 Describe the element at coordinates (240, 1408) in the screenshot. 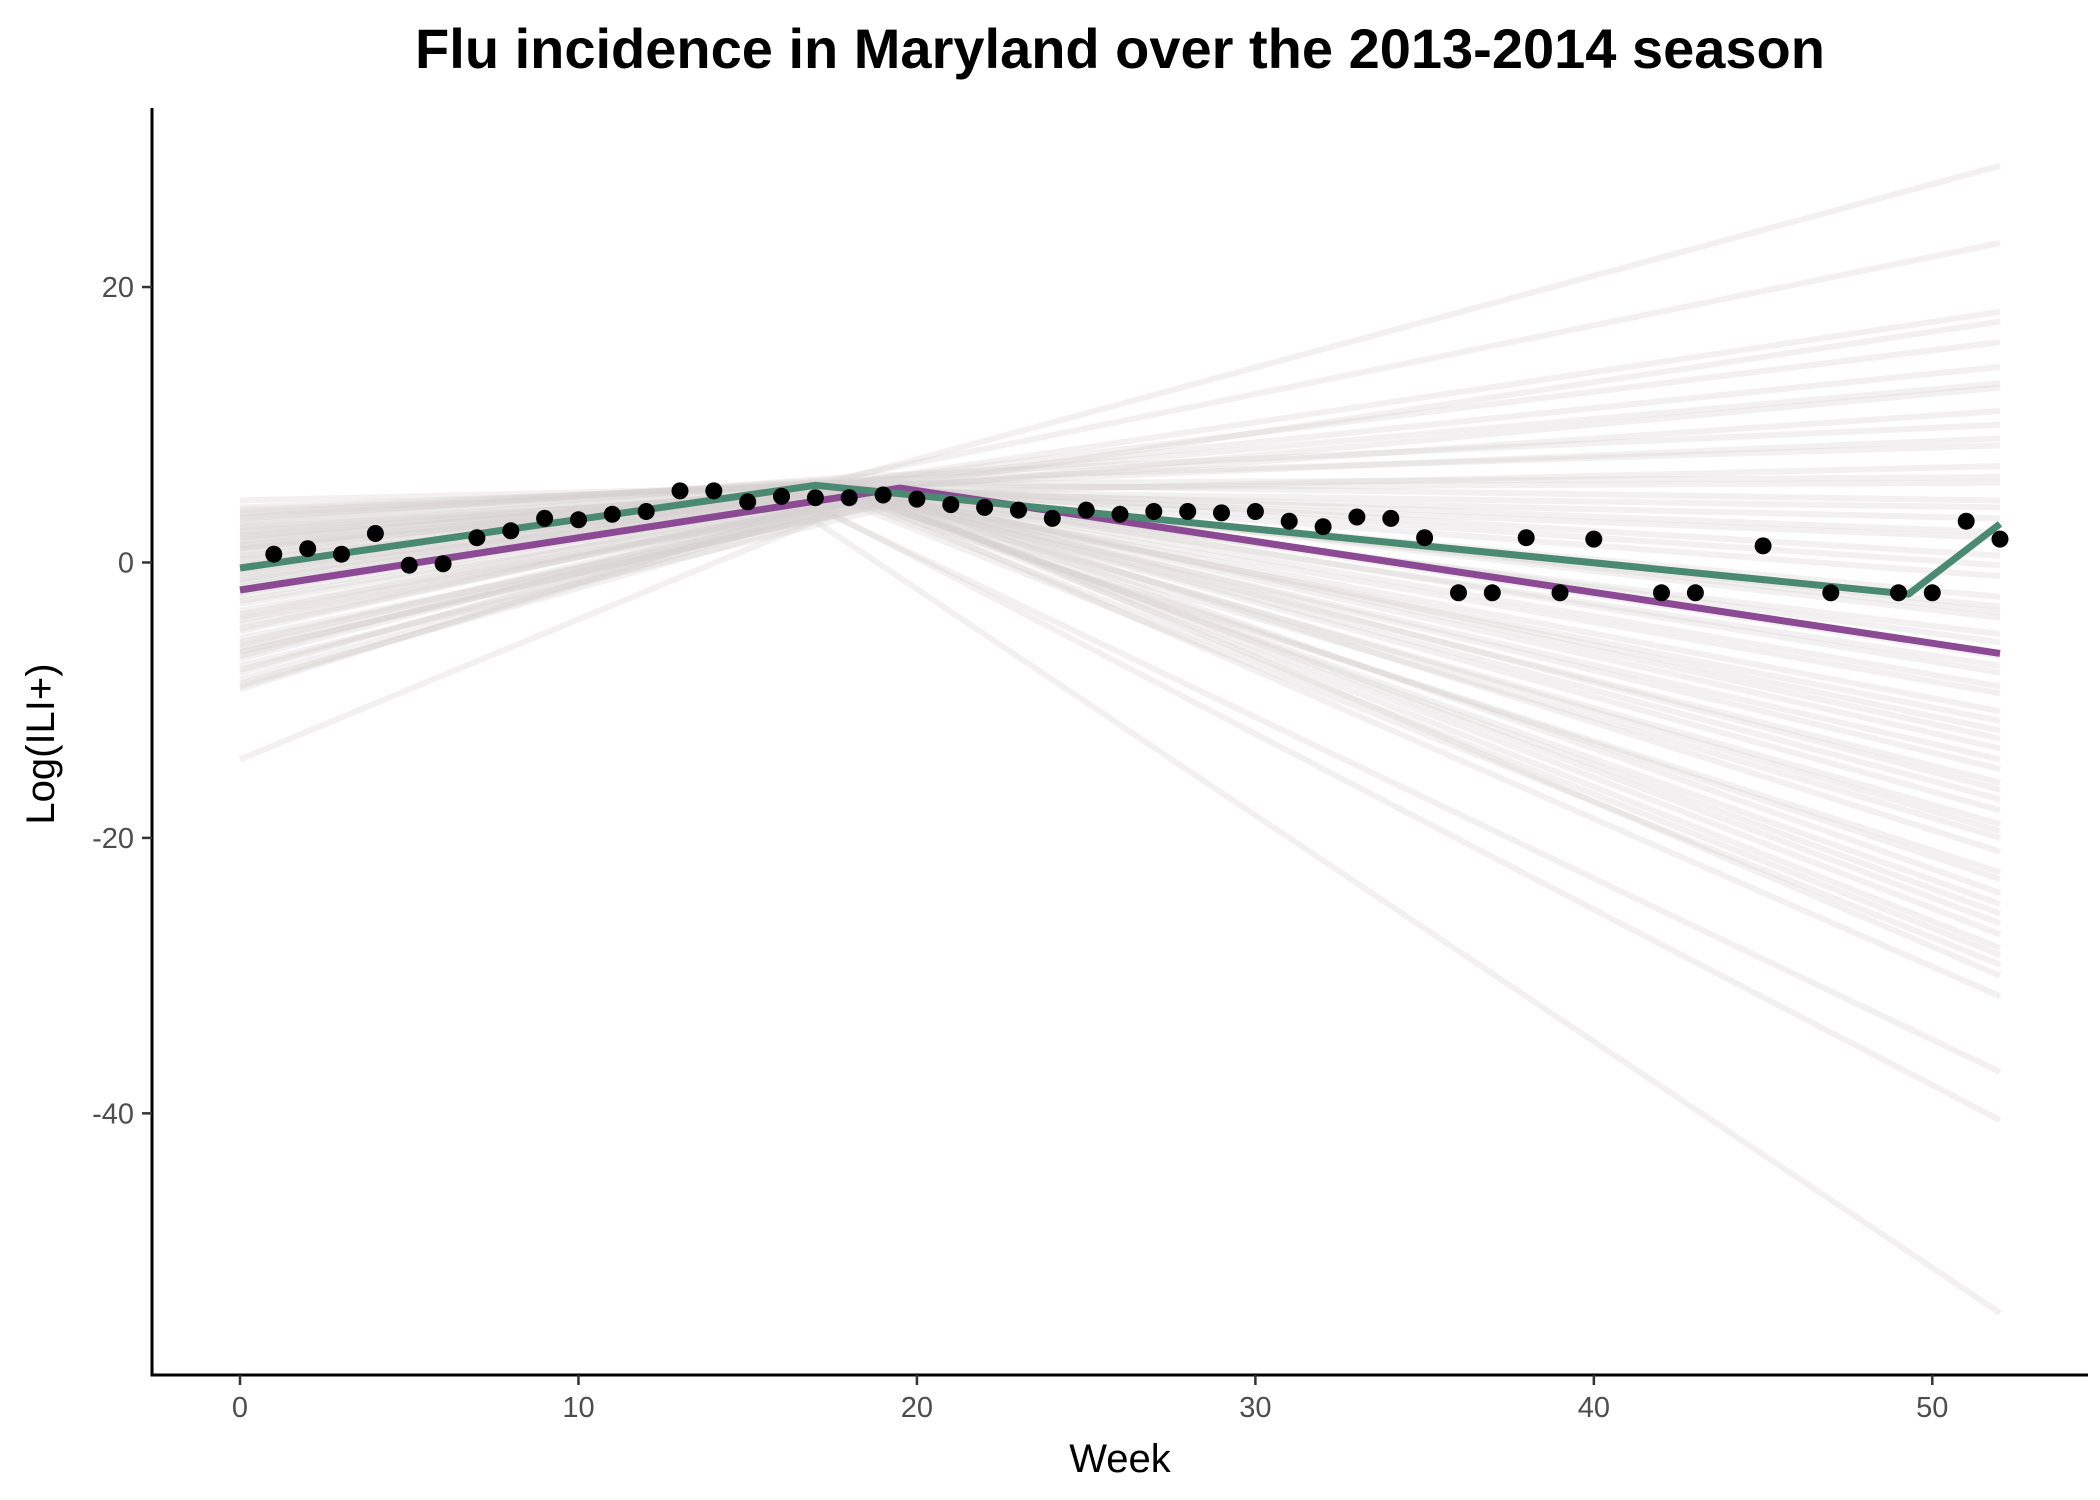

I see `x-tick-label: 0` at that location.